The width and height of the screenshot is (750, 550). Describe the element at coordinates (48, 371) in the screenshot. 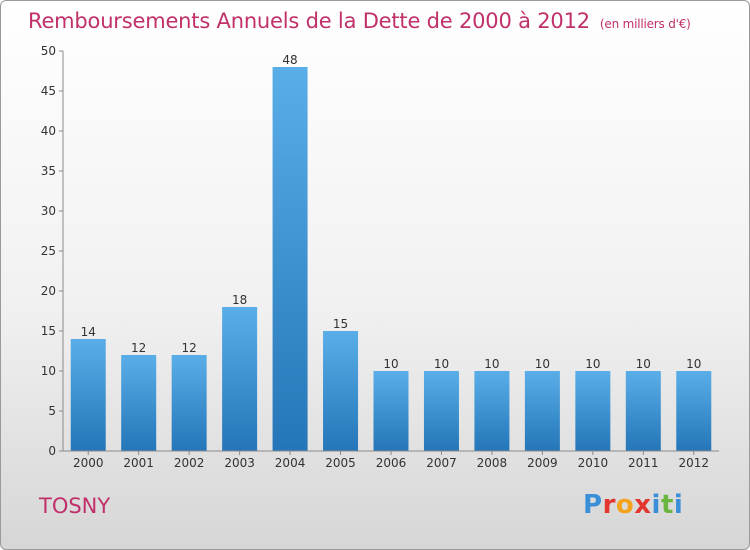

I see `y-tick-label: 10` at that location.